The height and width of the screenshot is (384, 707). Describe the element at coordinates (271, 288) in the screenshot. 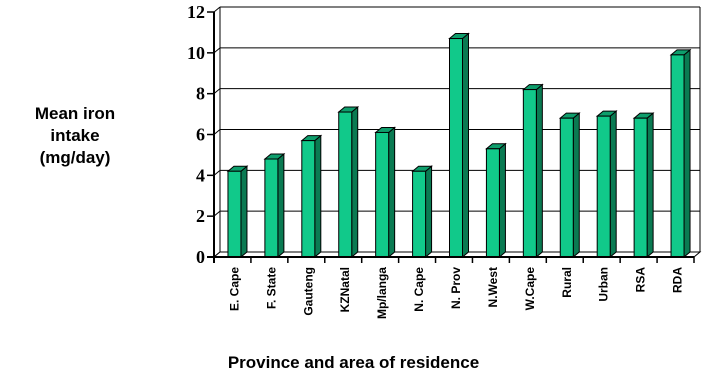

I see `x-tick-label: F. State` at that location.